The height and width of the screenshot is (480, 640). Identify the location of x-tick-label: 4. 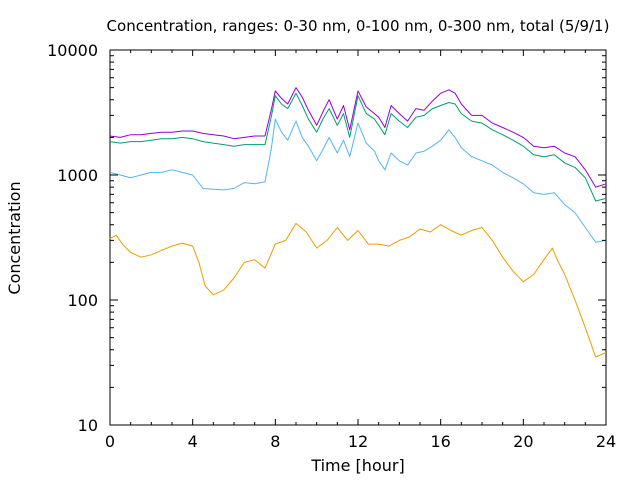
(193, 441).